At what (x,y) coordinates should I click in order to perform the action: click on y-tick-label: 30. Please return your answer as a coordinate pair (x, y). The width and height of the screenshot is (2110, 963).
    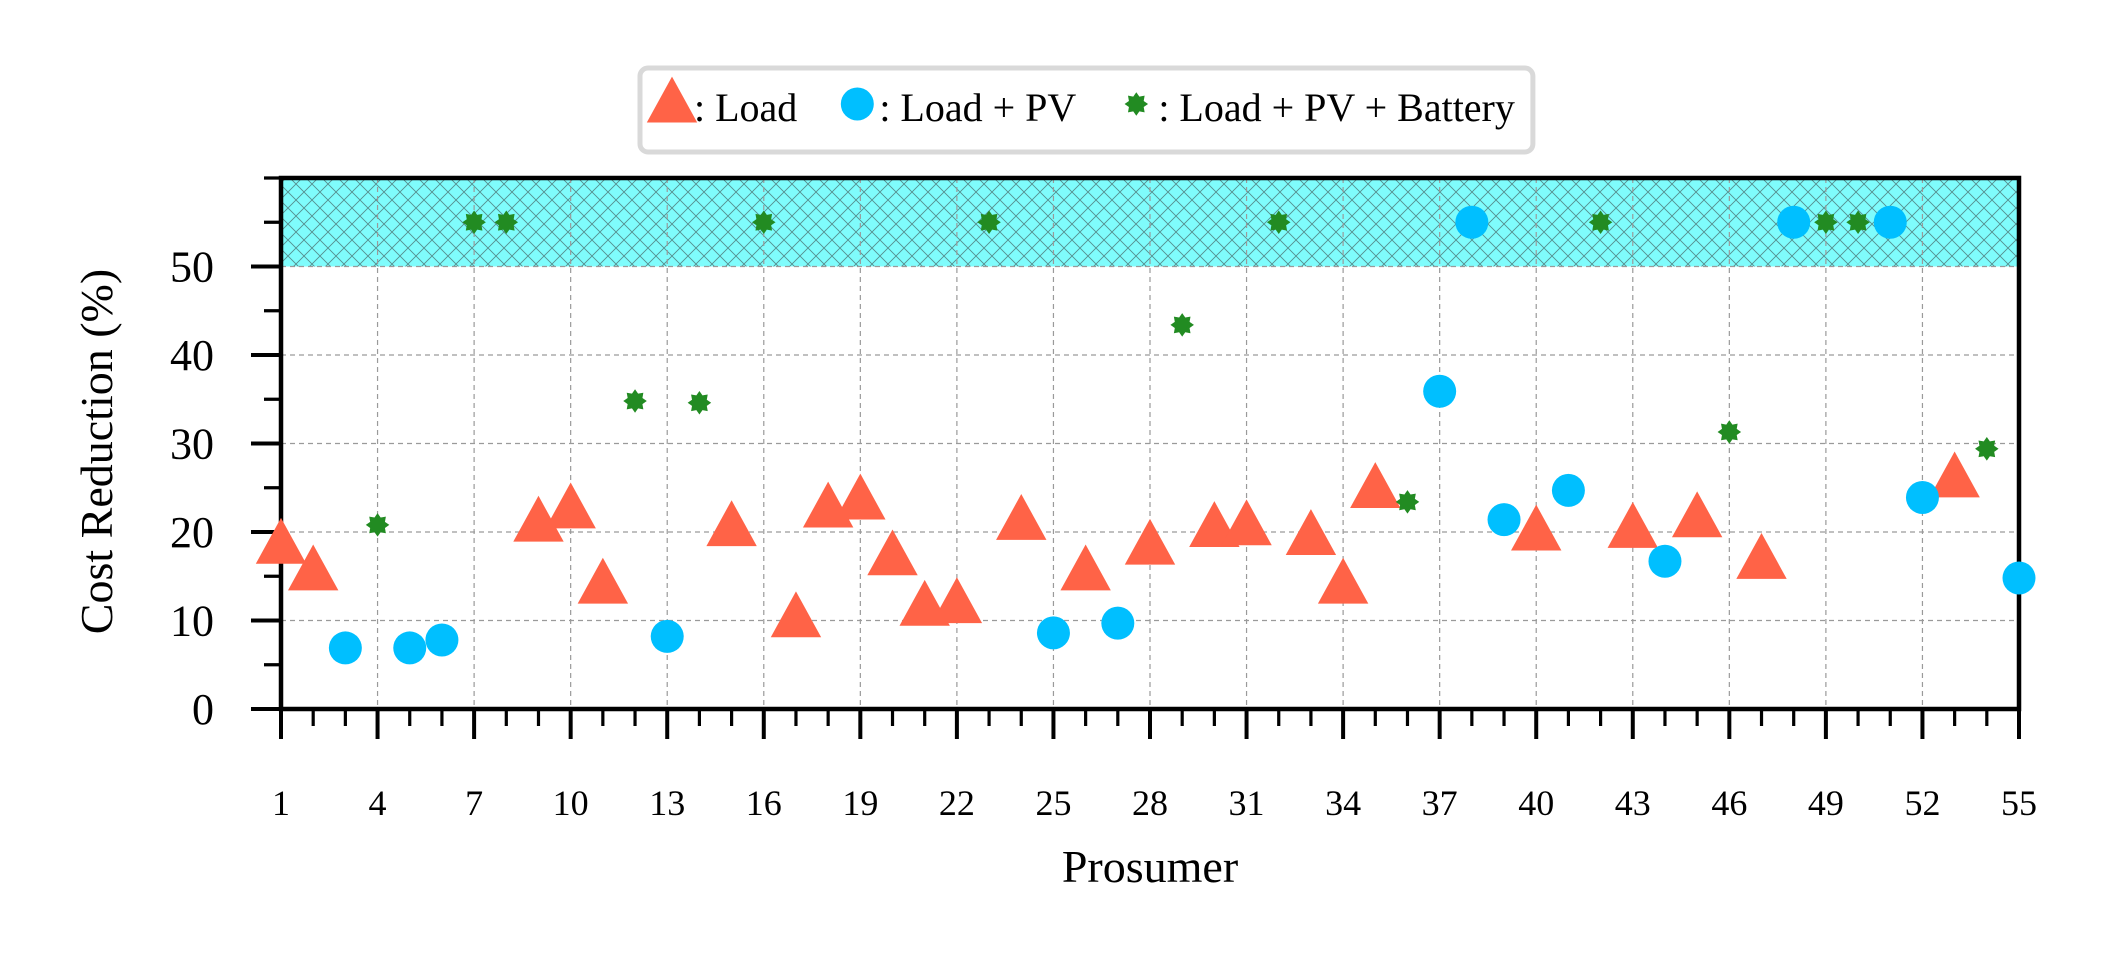
    Looking at the image, I should click on (192, 444).